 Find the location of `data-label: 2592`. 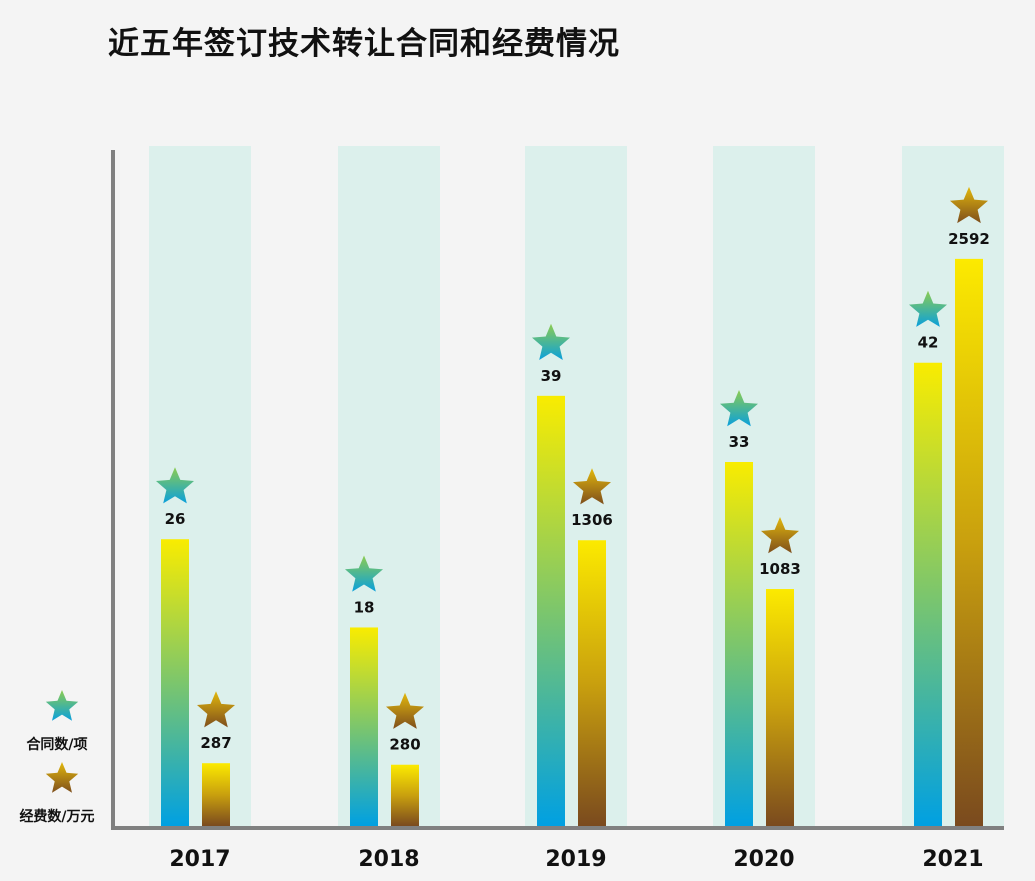

data-label: 2592 is located at coordinates (969, 239).